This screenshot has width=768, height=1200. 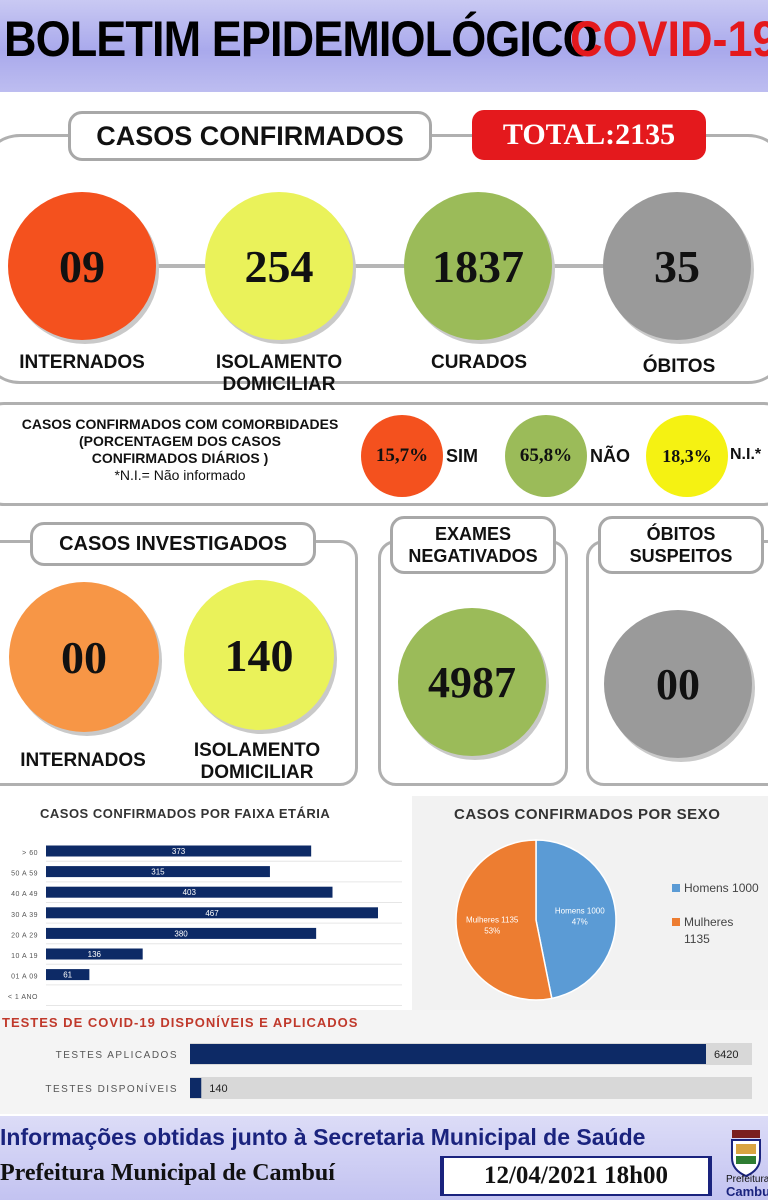 I want to click on confirmed-deaths-value: 35, so click(x=677, y=266).